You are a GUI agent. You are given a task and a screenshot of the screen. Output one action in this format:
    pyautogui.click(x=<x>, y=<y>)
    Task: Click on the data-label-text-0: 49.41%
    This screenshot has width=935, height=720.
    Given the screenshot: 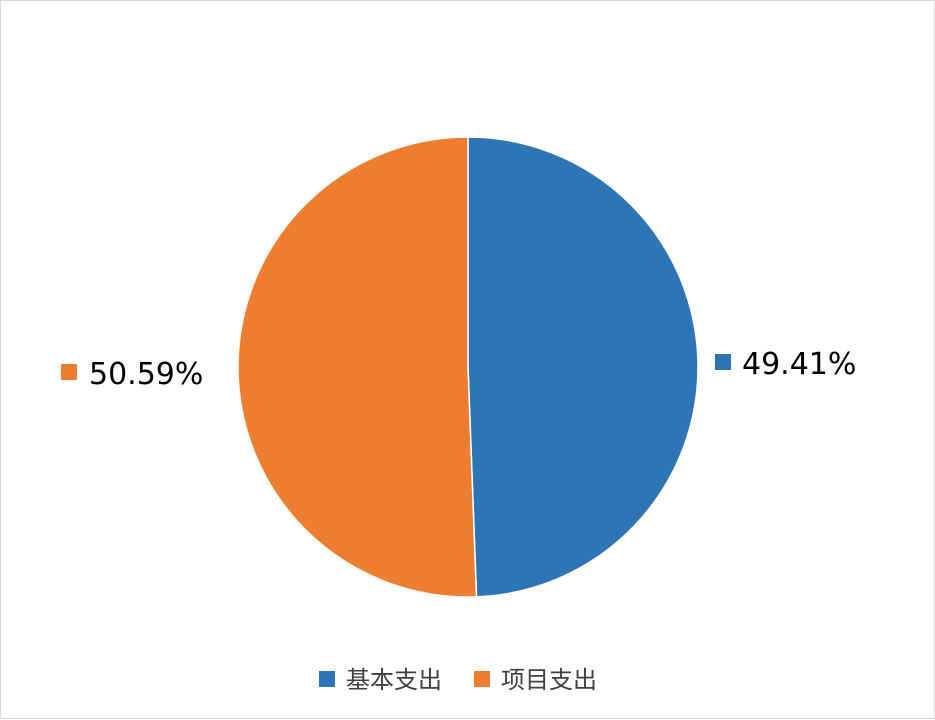 What is the action you would take?
    pyautogui.click(x=799, y=364)
    